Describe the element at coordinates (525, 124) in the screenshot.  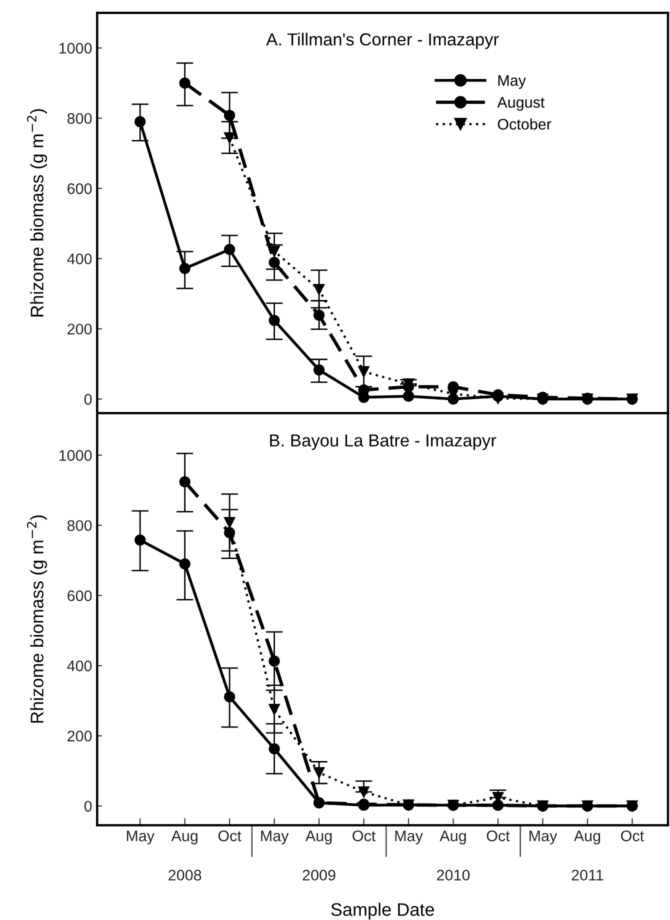
I see `legend-label: October` at that location.